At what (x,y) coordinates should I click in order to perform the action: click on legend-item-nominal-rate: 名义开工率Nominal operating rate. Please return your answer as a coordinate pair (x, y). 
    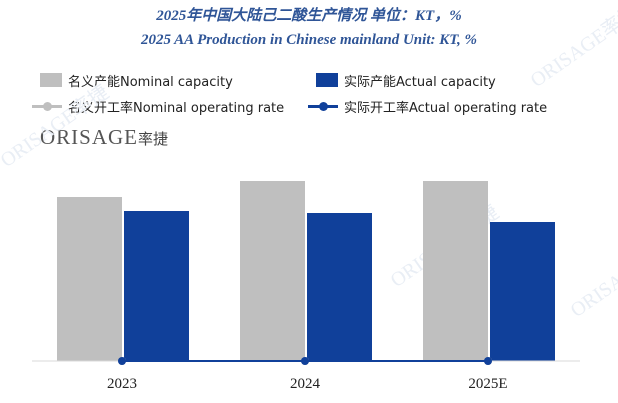
    Looking at the image, I should click on (158, 106).